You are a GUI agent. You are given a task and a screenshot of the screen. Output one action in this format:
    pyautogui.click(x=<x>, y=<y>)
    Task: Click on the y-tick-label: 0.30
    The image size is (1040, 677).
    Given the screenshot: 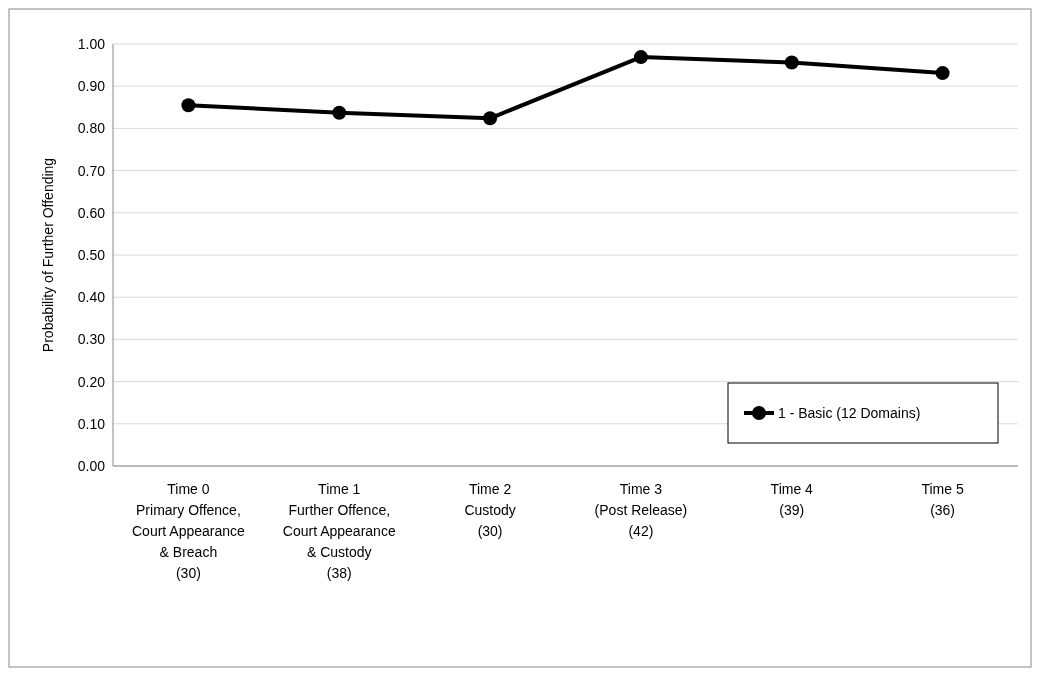 What is the action you would take?
    pyautogui.click(x=91, y=339)
    